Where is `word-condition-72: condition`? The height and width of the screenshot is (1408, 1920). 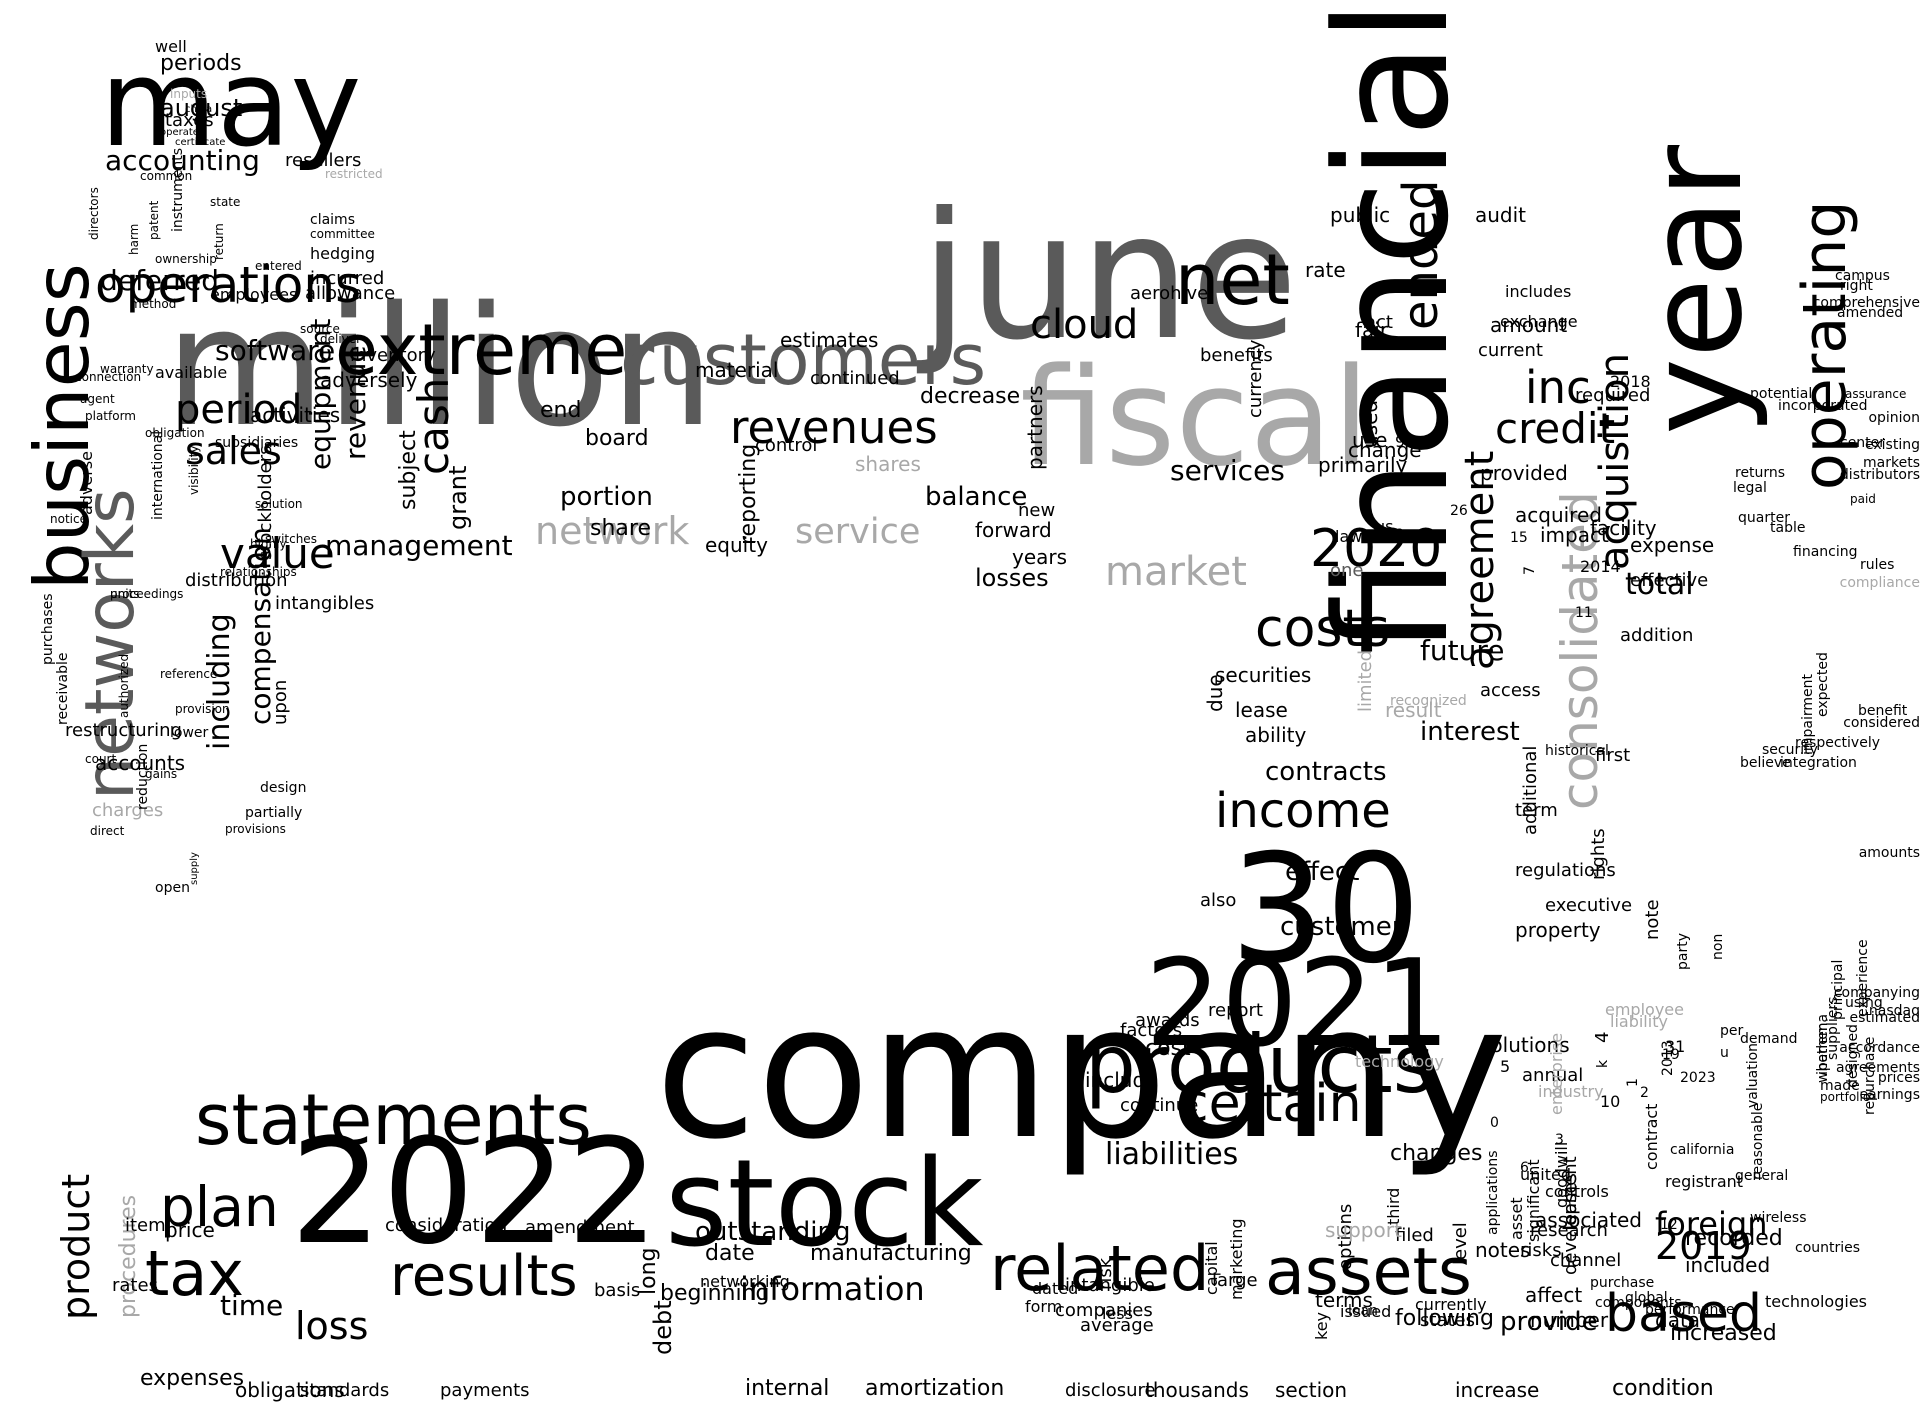
word-condition-72: condition is located at coordinates (1663, 1388).